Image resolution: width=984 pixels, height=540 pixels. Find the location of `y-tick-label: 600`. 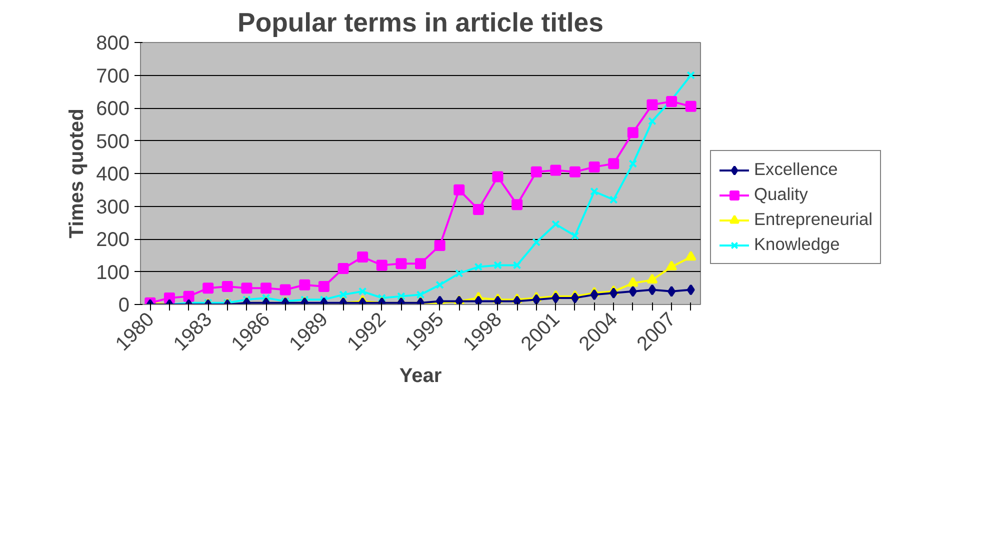

y-tick-label: 600 is located at coordinates (113, 109).